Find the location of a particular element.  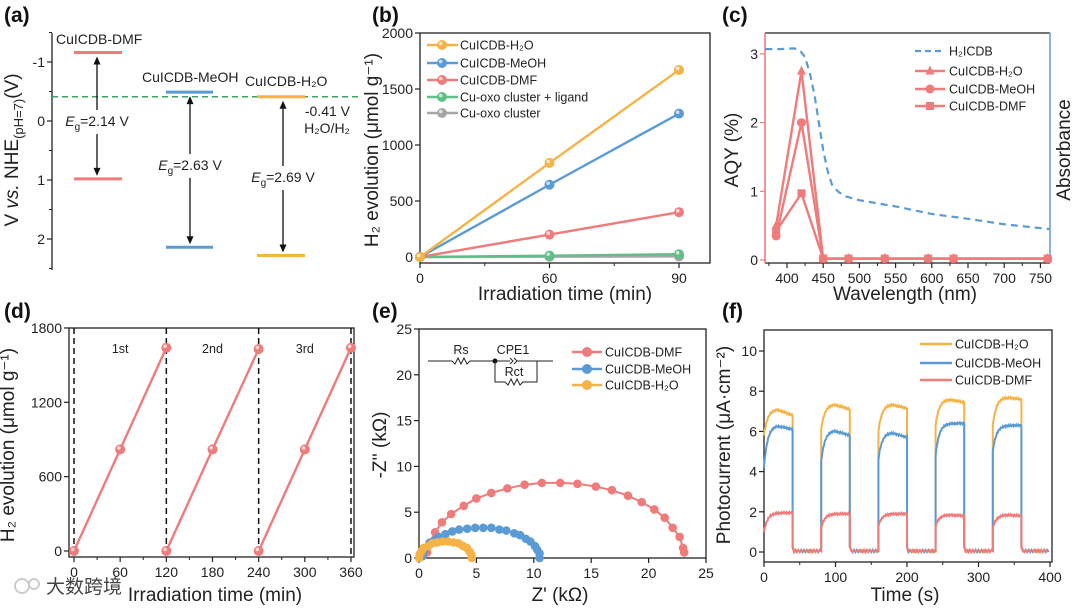

panel-label: (e) is located at coordinates (385, 311).